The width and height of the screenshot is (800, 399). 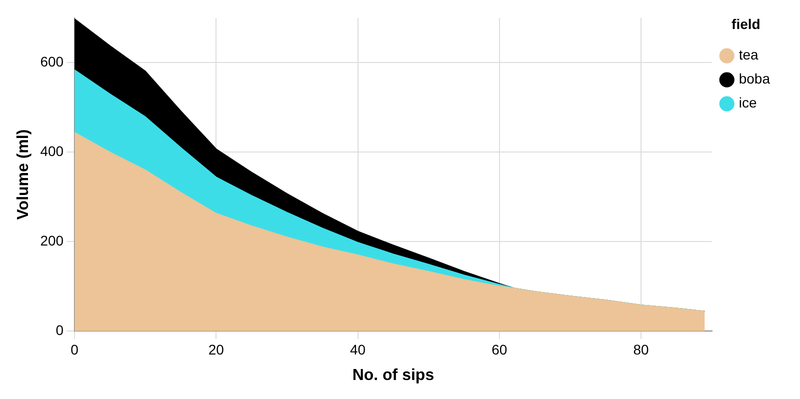 I want to click on y-tick-label: 0, so click(x=60, y=330).